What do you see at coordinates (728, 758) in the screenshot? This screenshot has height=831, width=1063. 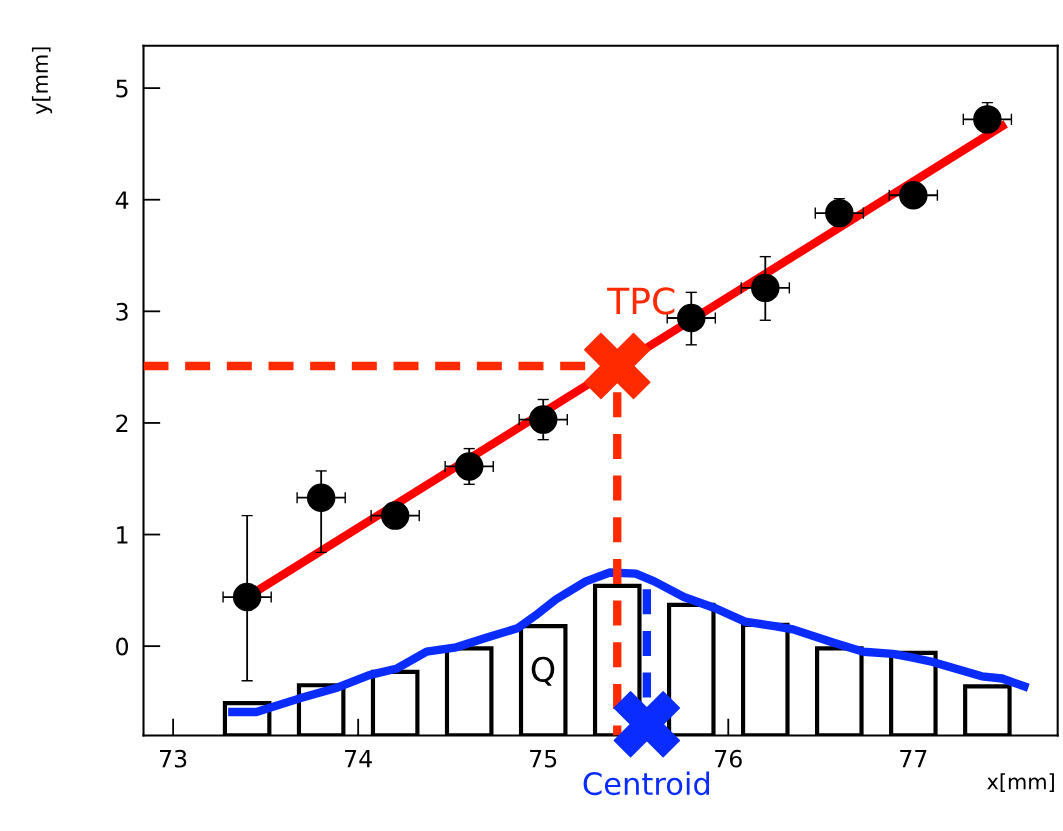 I see `x-tick-label: 76` at bounding box center [728, 758].